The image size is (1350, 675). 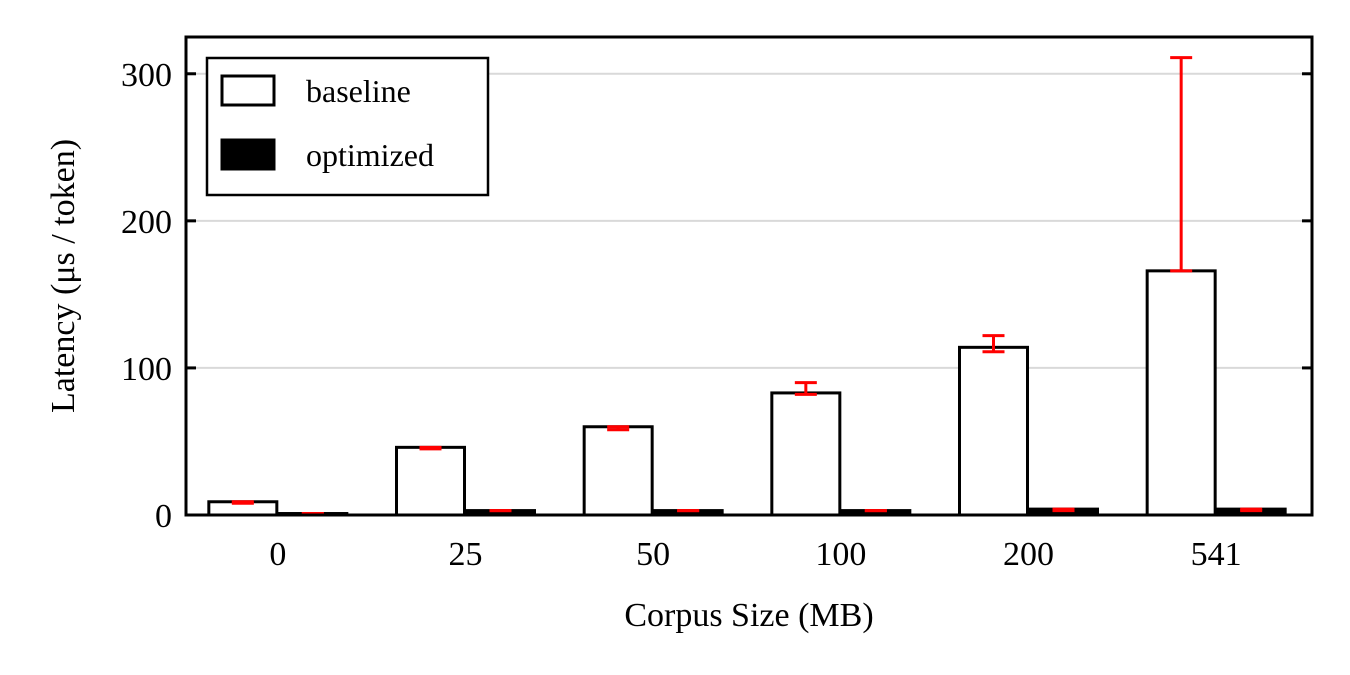 I want to click on legend-swatch-baseline, so click(x=248, y=90).